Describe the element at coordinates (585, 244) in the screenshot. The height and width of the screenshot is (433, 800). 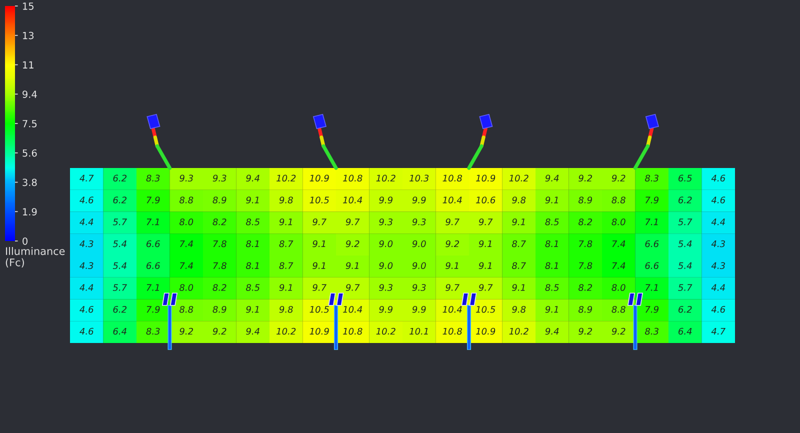
I see `data-label: 7.8` at that location.